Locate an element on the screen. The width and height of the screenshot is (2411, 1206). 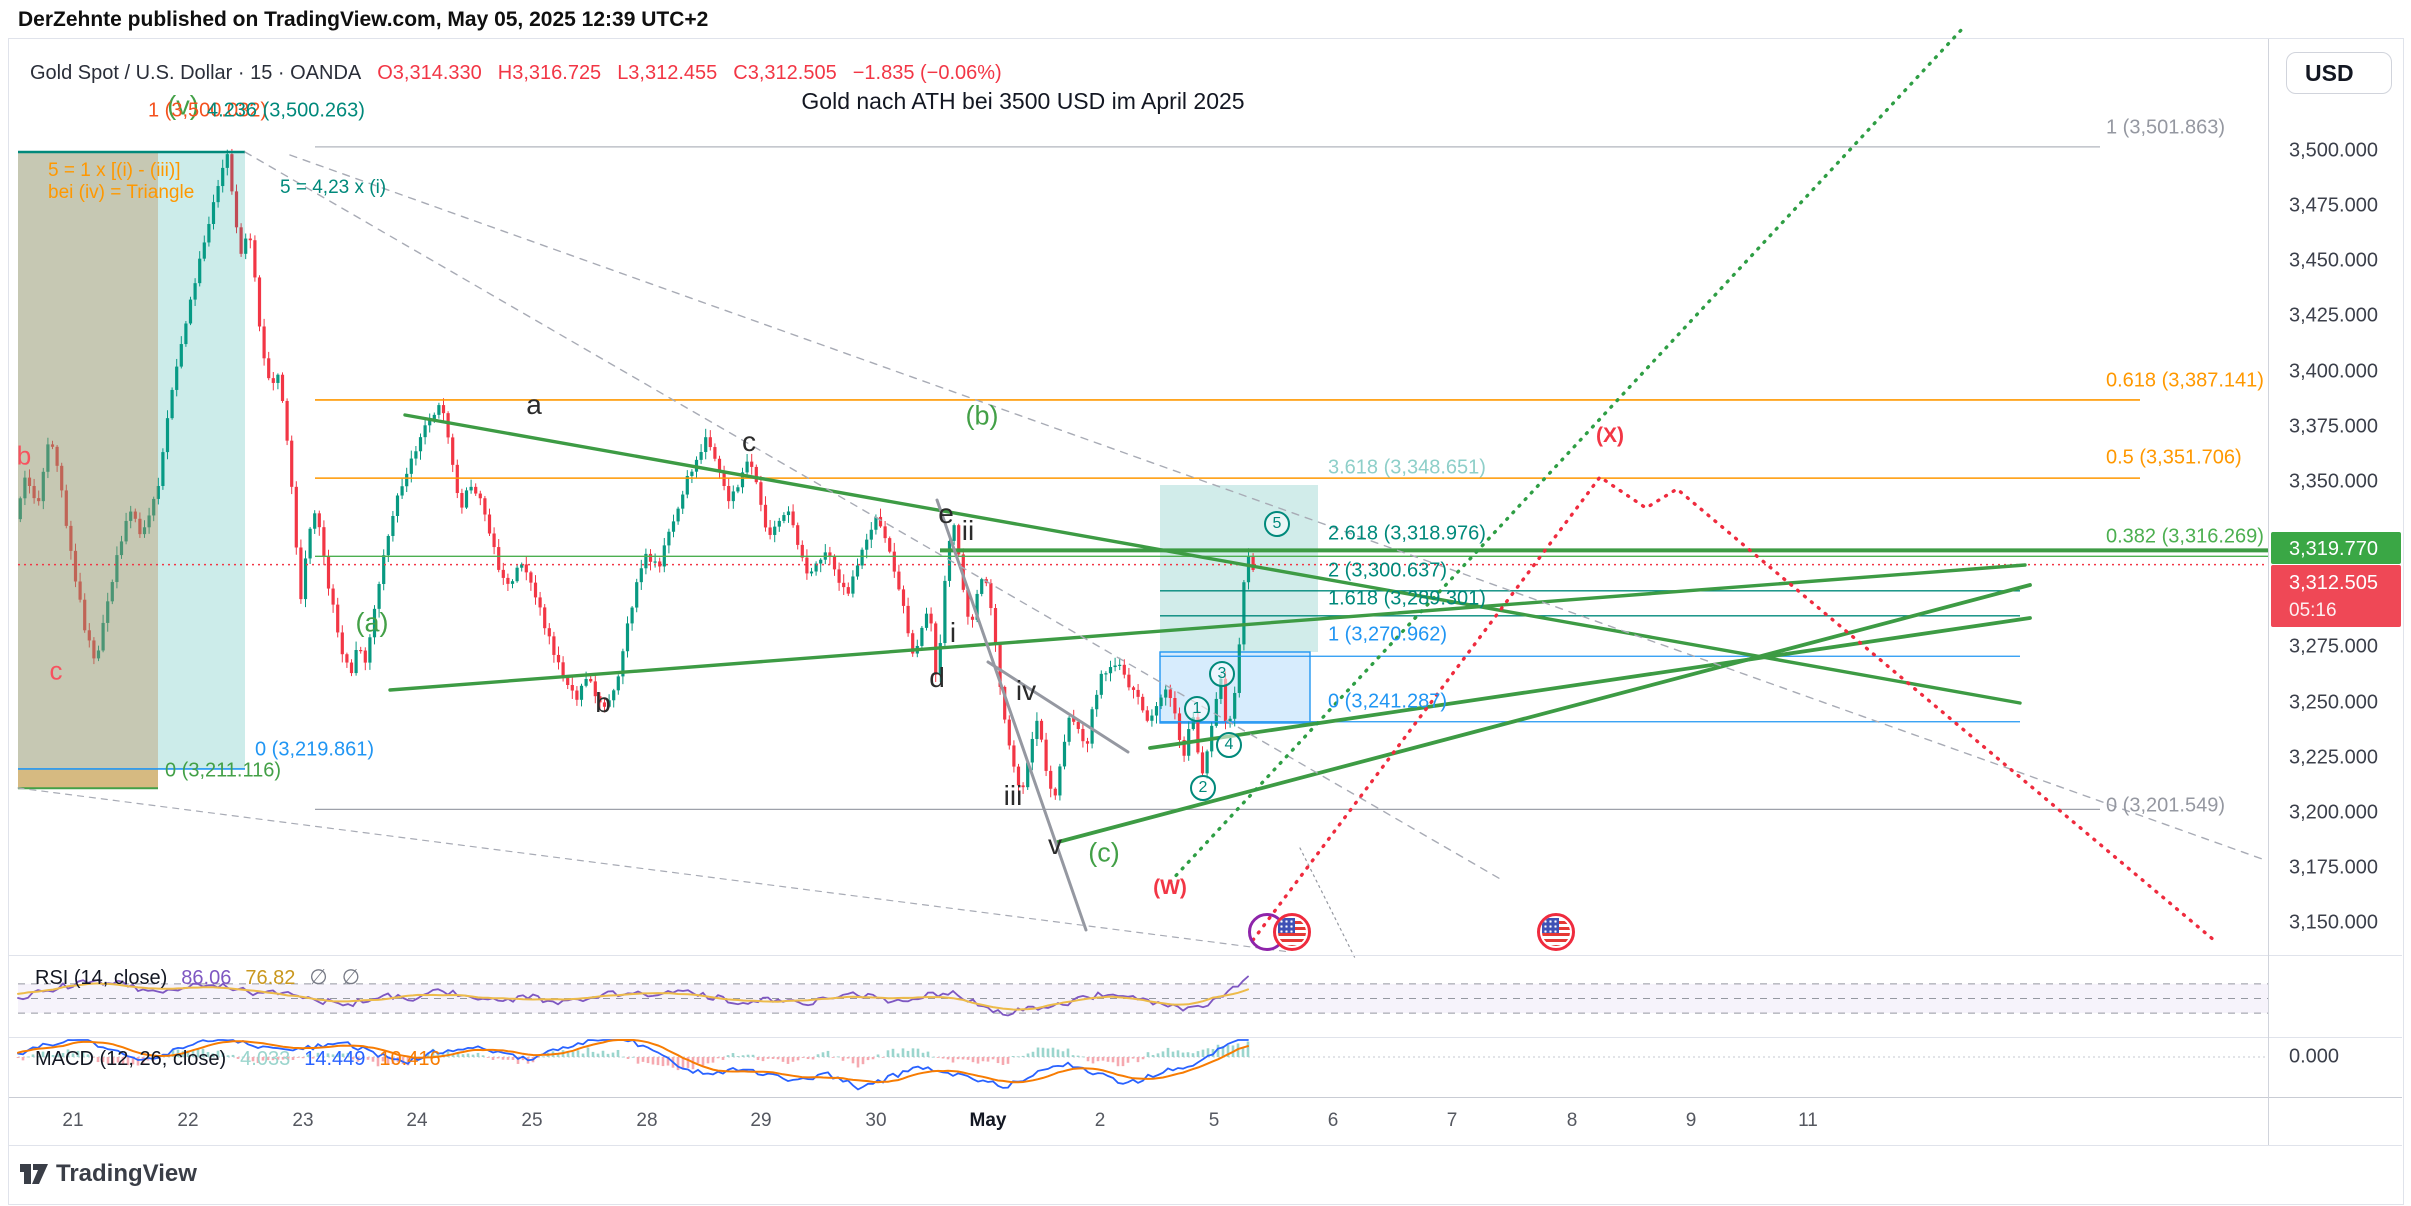
fib-retr-0: 0 (3,201.549) is located at coordinates (2165, 805).